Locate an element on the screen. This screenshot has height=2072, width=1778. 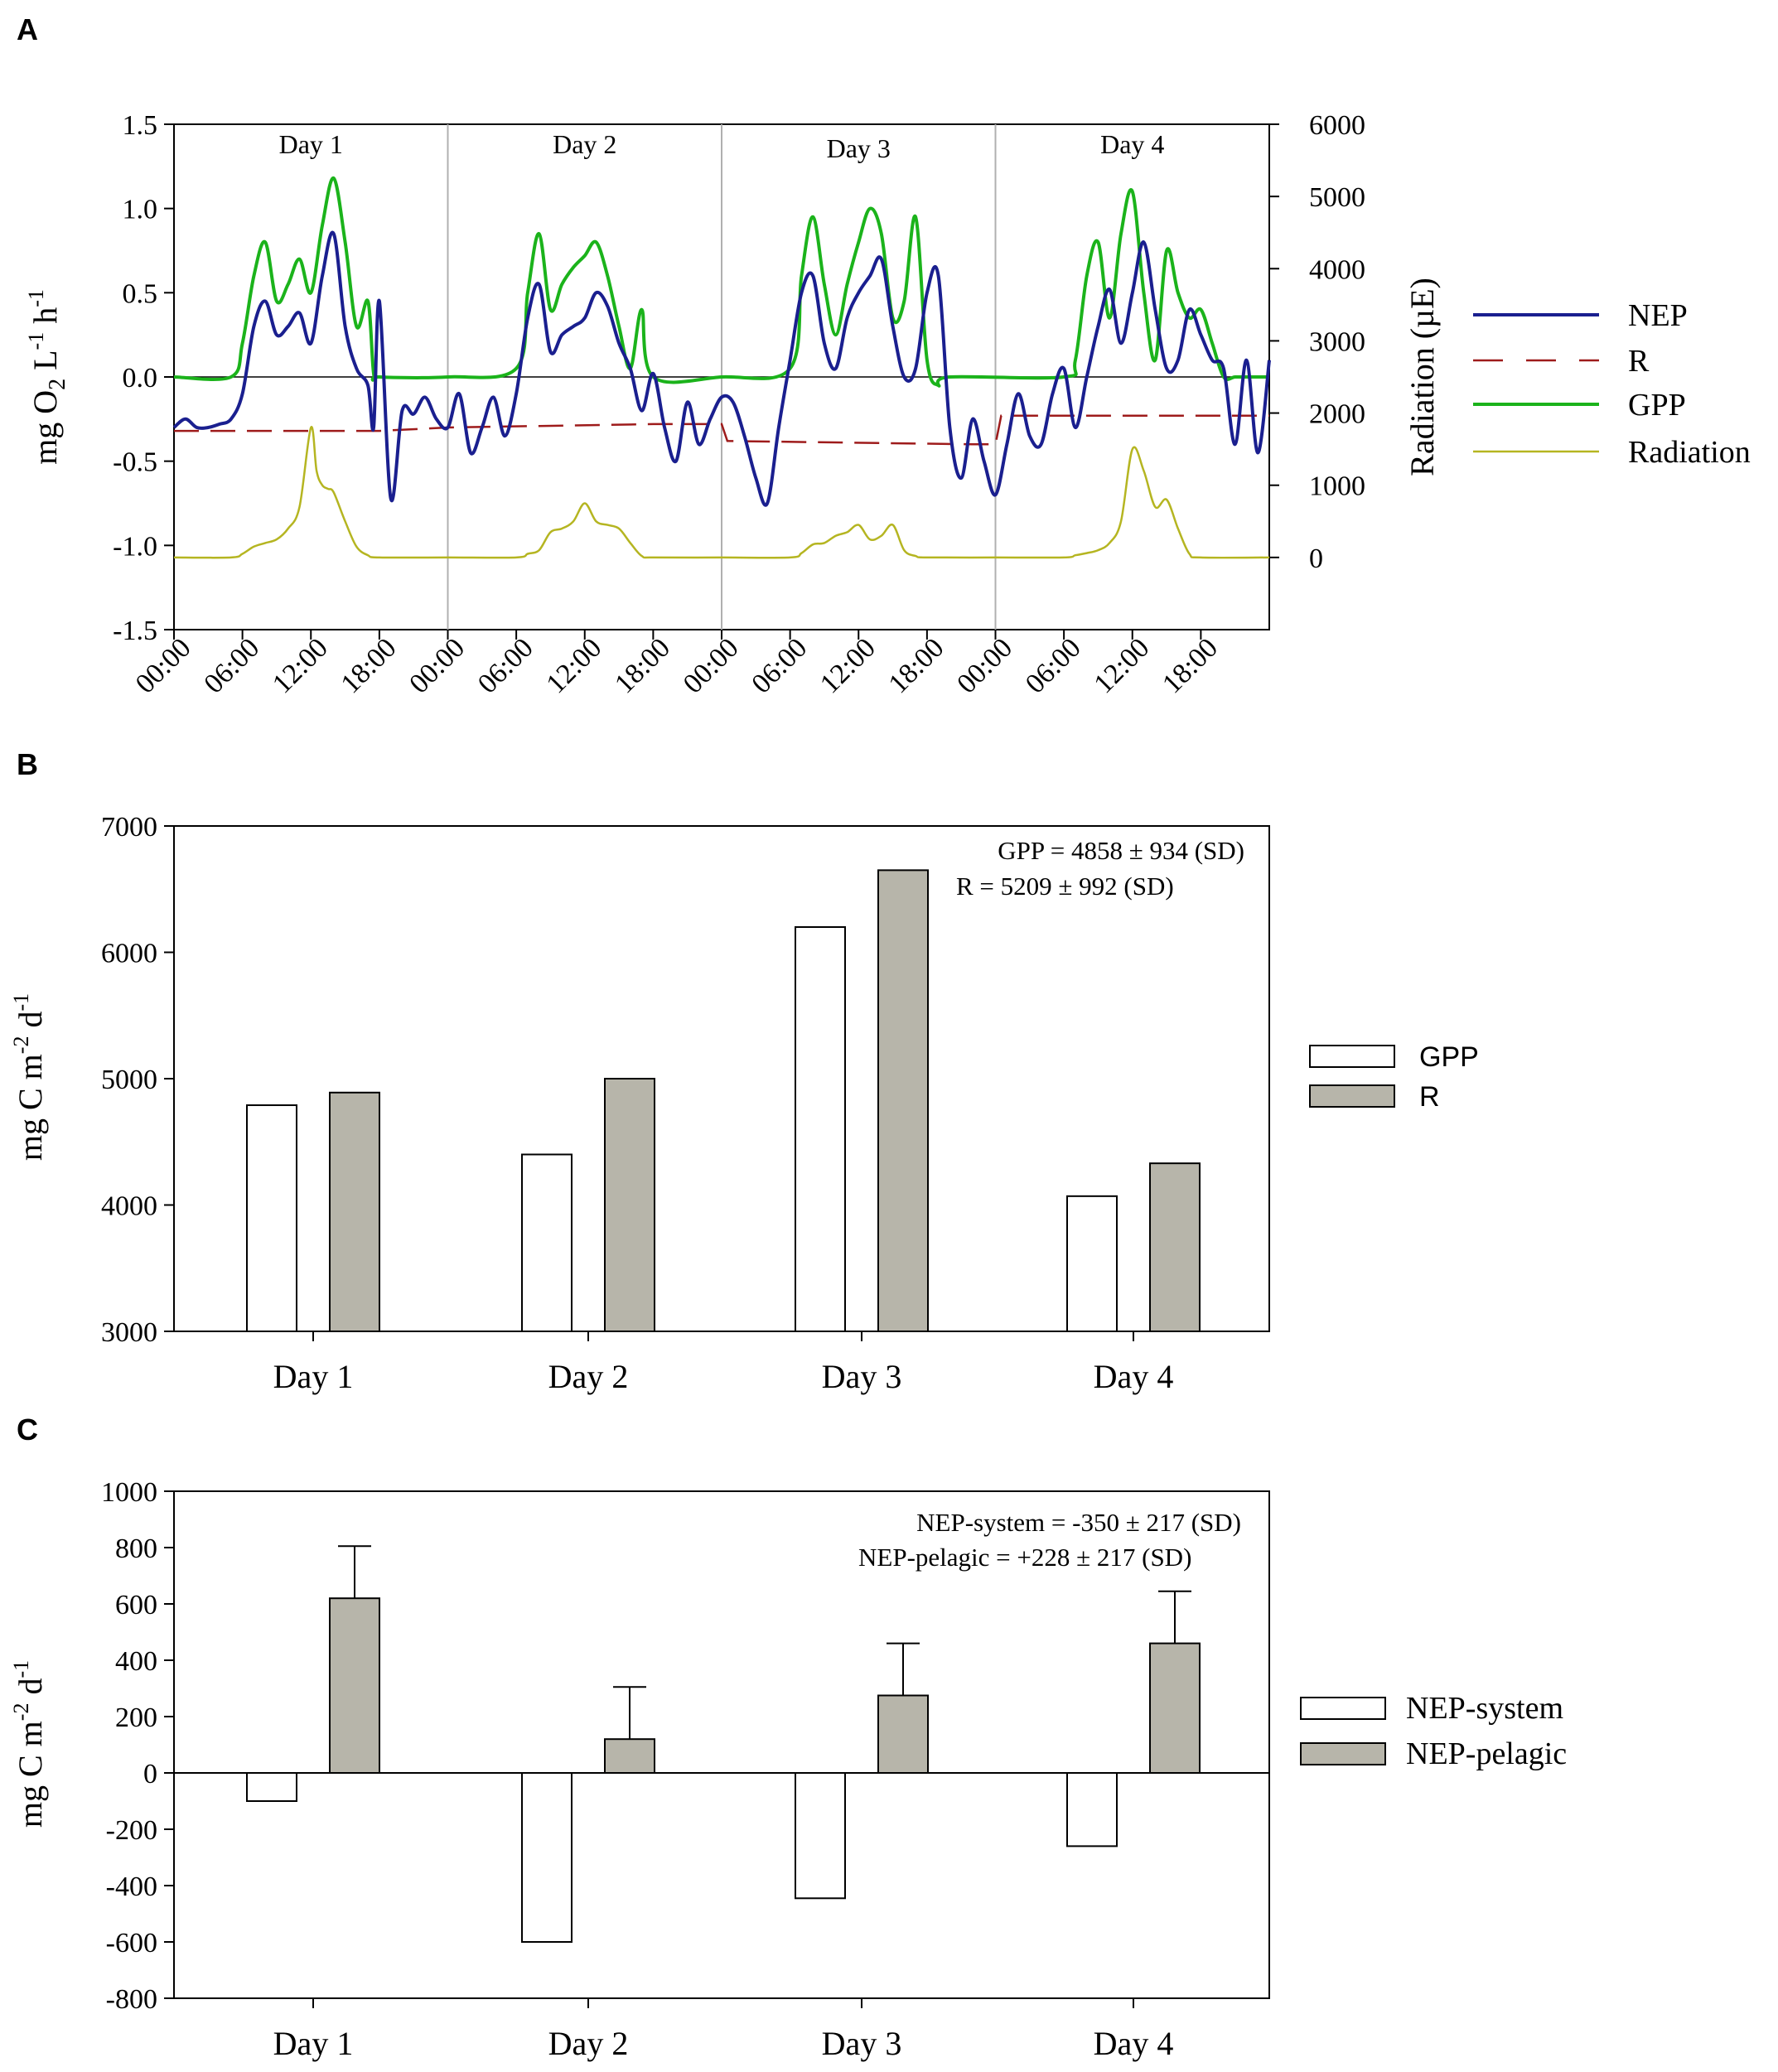
day-label: Day 4 is located at coordinates (1132, 144).